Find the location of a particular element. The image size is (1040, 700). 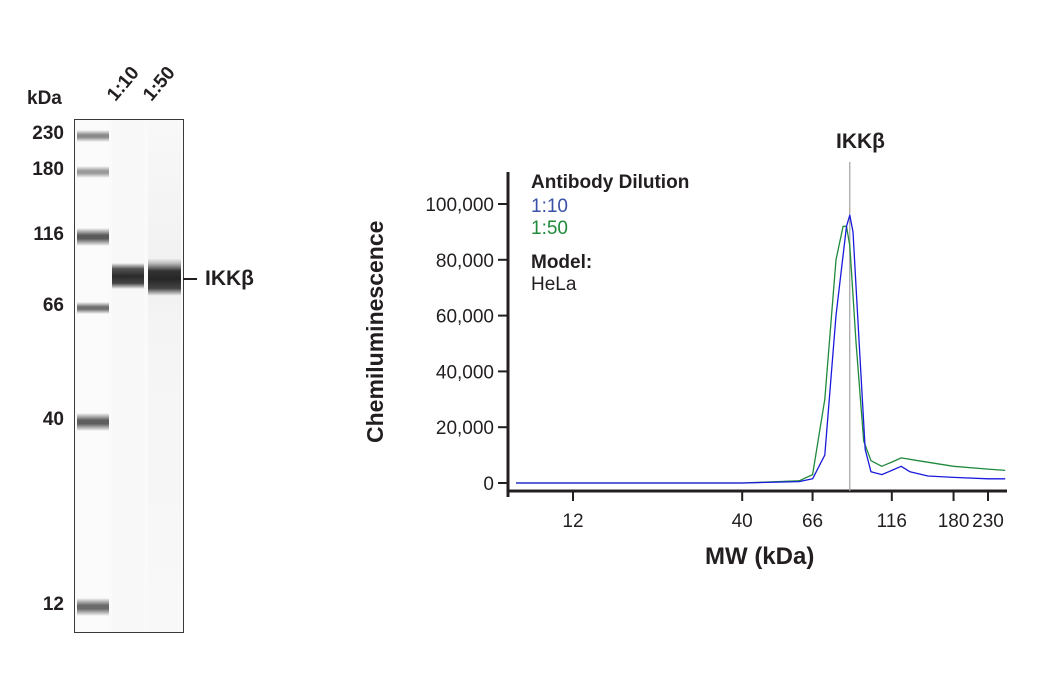

target-label: IKKβ is located at coordinates (229, 278).